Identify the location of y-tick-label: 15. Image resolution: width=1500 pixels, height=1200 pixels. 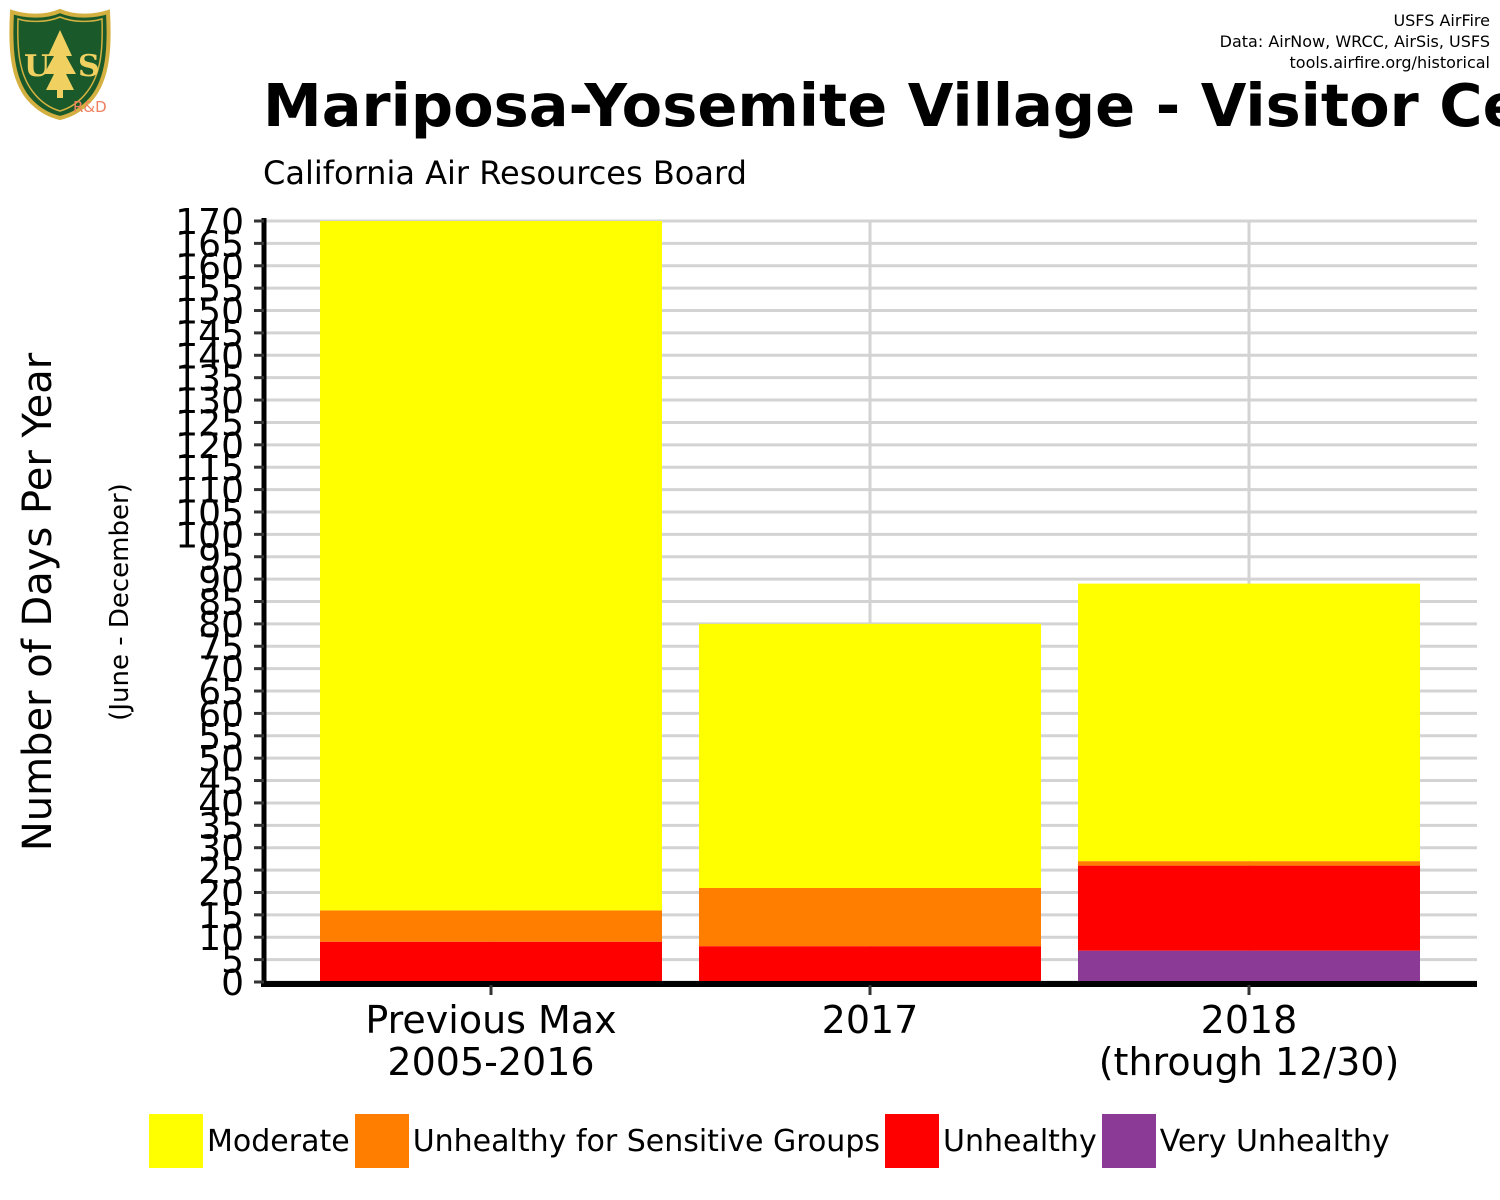
(221, 916).